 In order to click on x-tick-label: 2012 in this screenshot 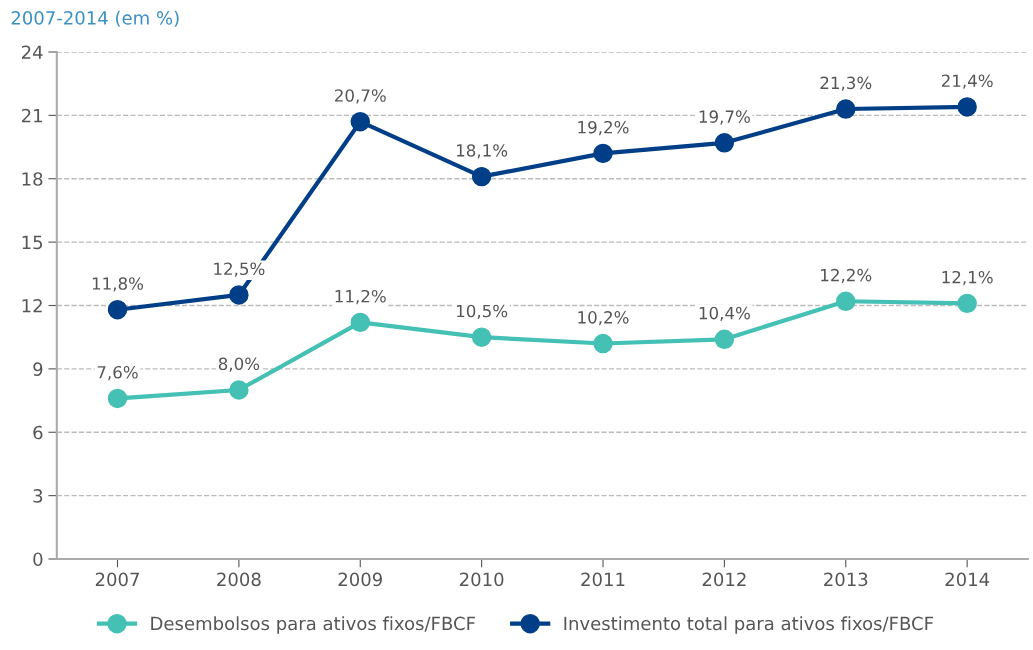, I will do `click(724, 579)`.